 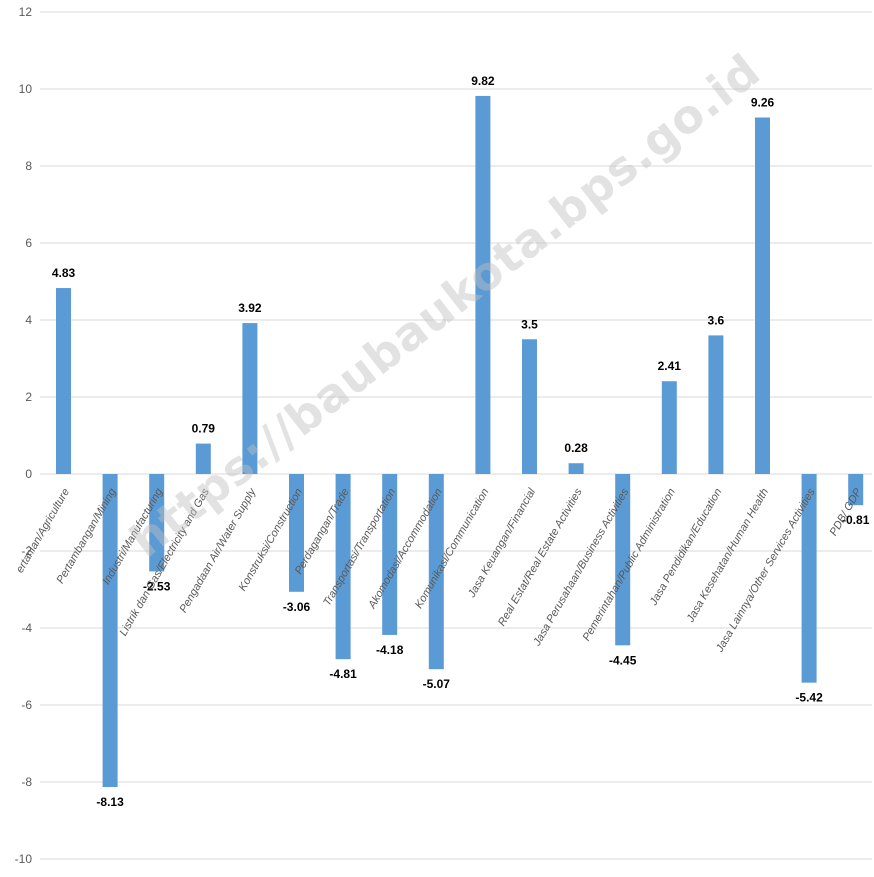 I want to click on data-label: 9.26, so click(x=763, y=102).